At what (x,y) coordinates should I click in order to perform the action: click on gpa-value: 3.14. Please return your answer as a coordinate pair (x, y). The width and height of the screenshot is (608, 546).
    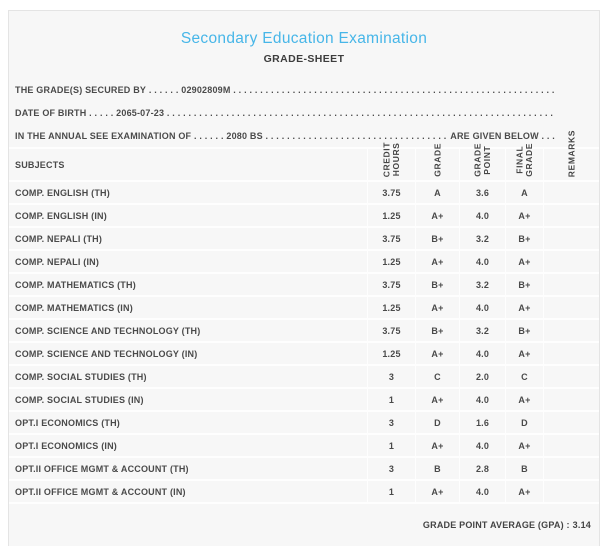
    Looking at the image, I should click on (581, 525).